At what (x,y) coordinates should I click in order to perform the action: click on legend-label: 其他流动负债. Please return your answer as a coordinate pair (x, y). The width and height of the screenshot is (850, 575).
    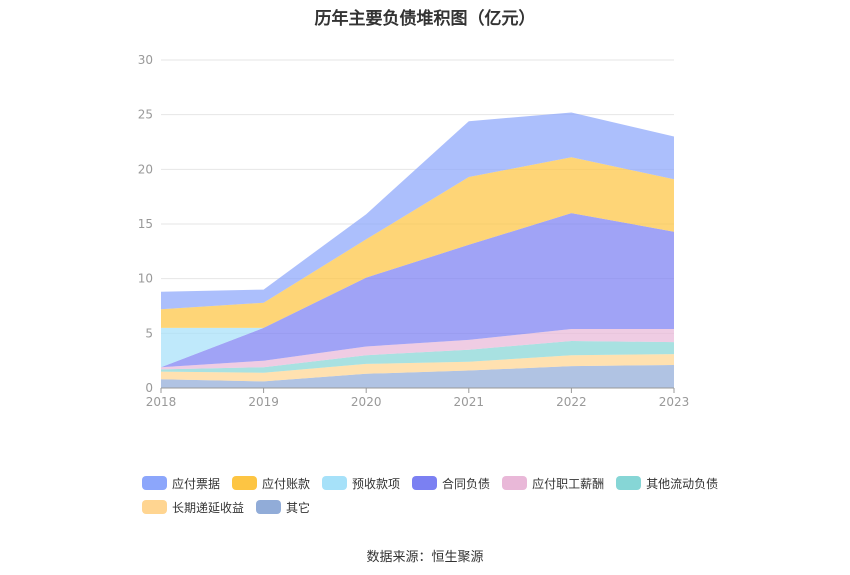
    Looking at the image, I should click on (682, 483).